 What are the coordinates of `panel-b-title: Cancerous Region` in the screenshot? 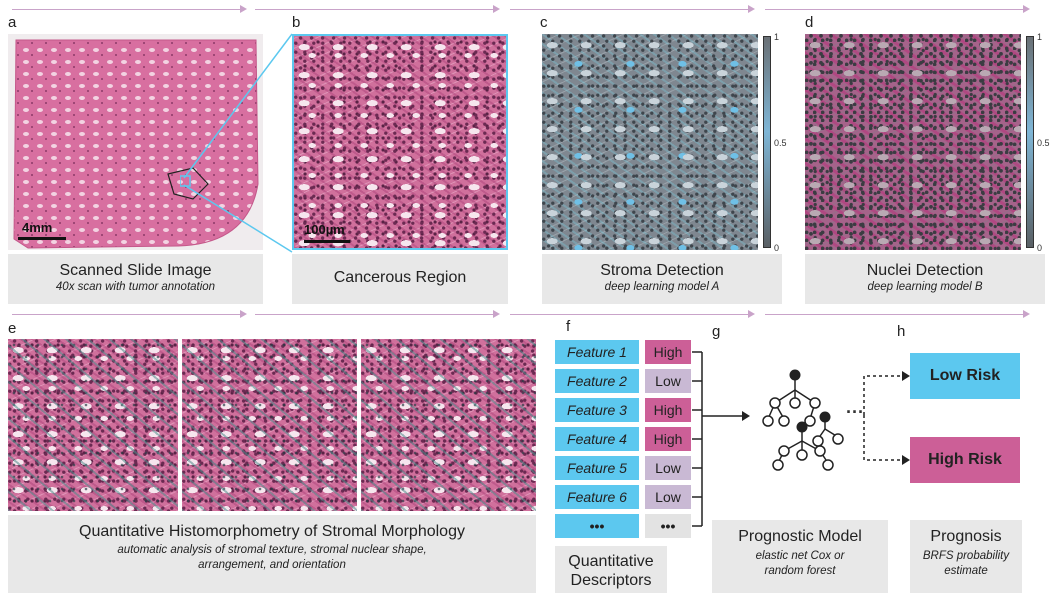 It's located at (400, 277).